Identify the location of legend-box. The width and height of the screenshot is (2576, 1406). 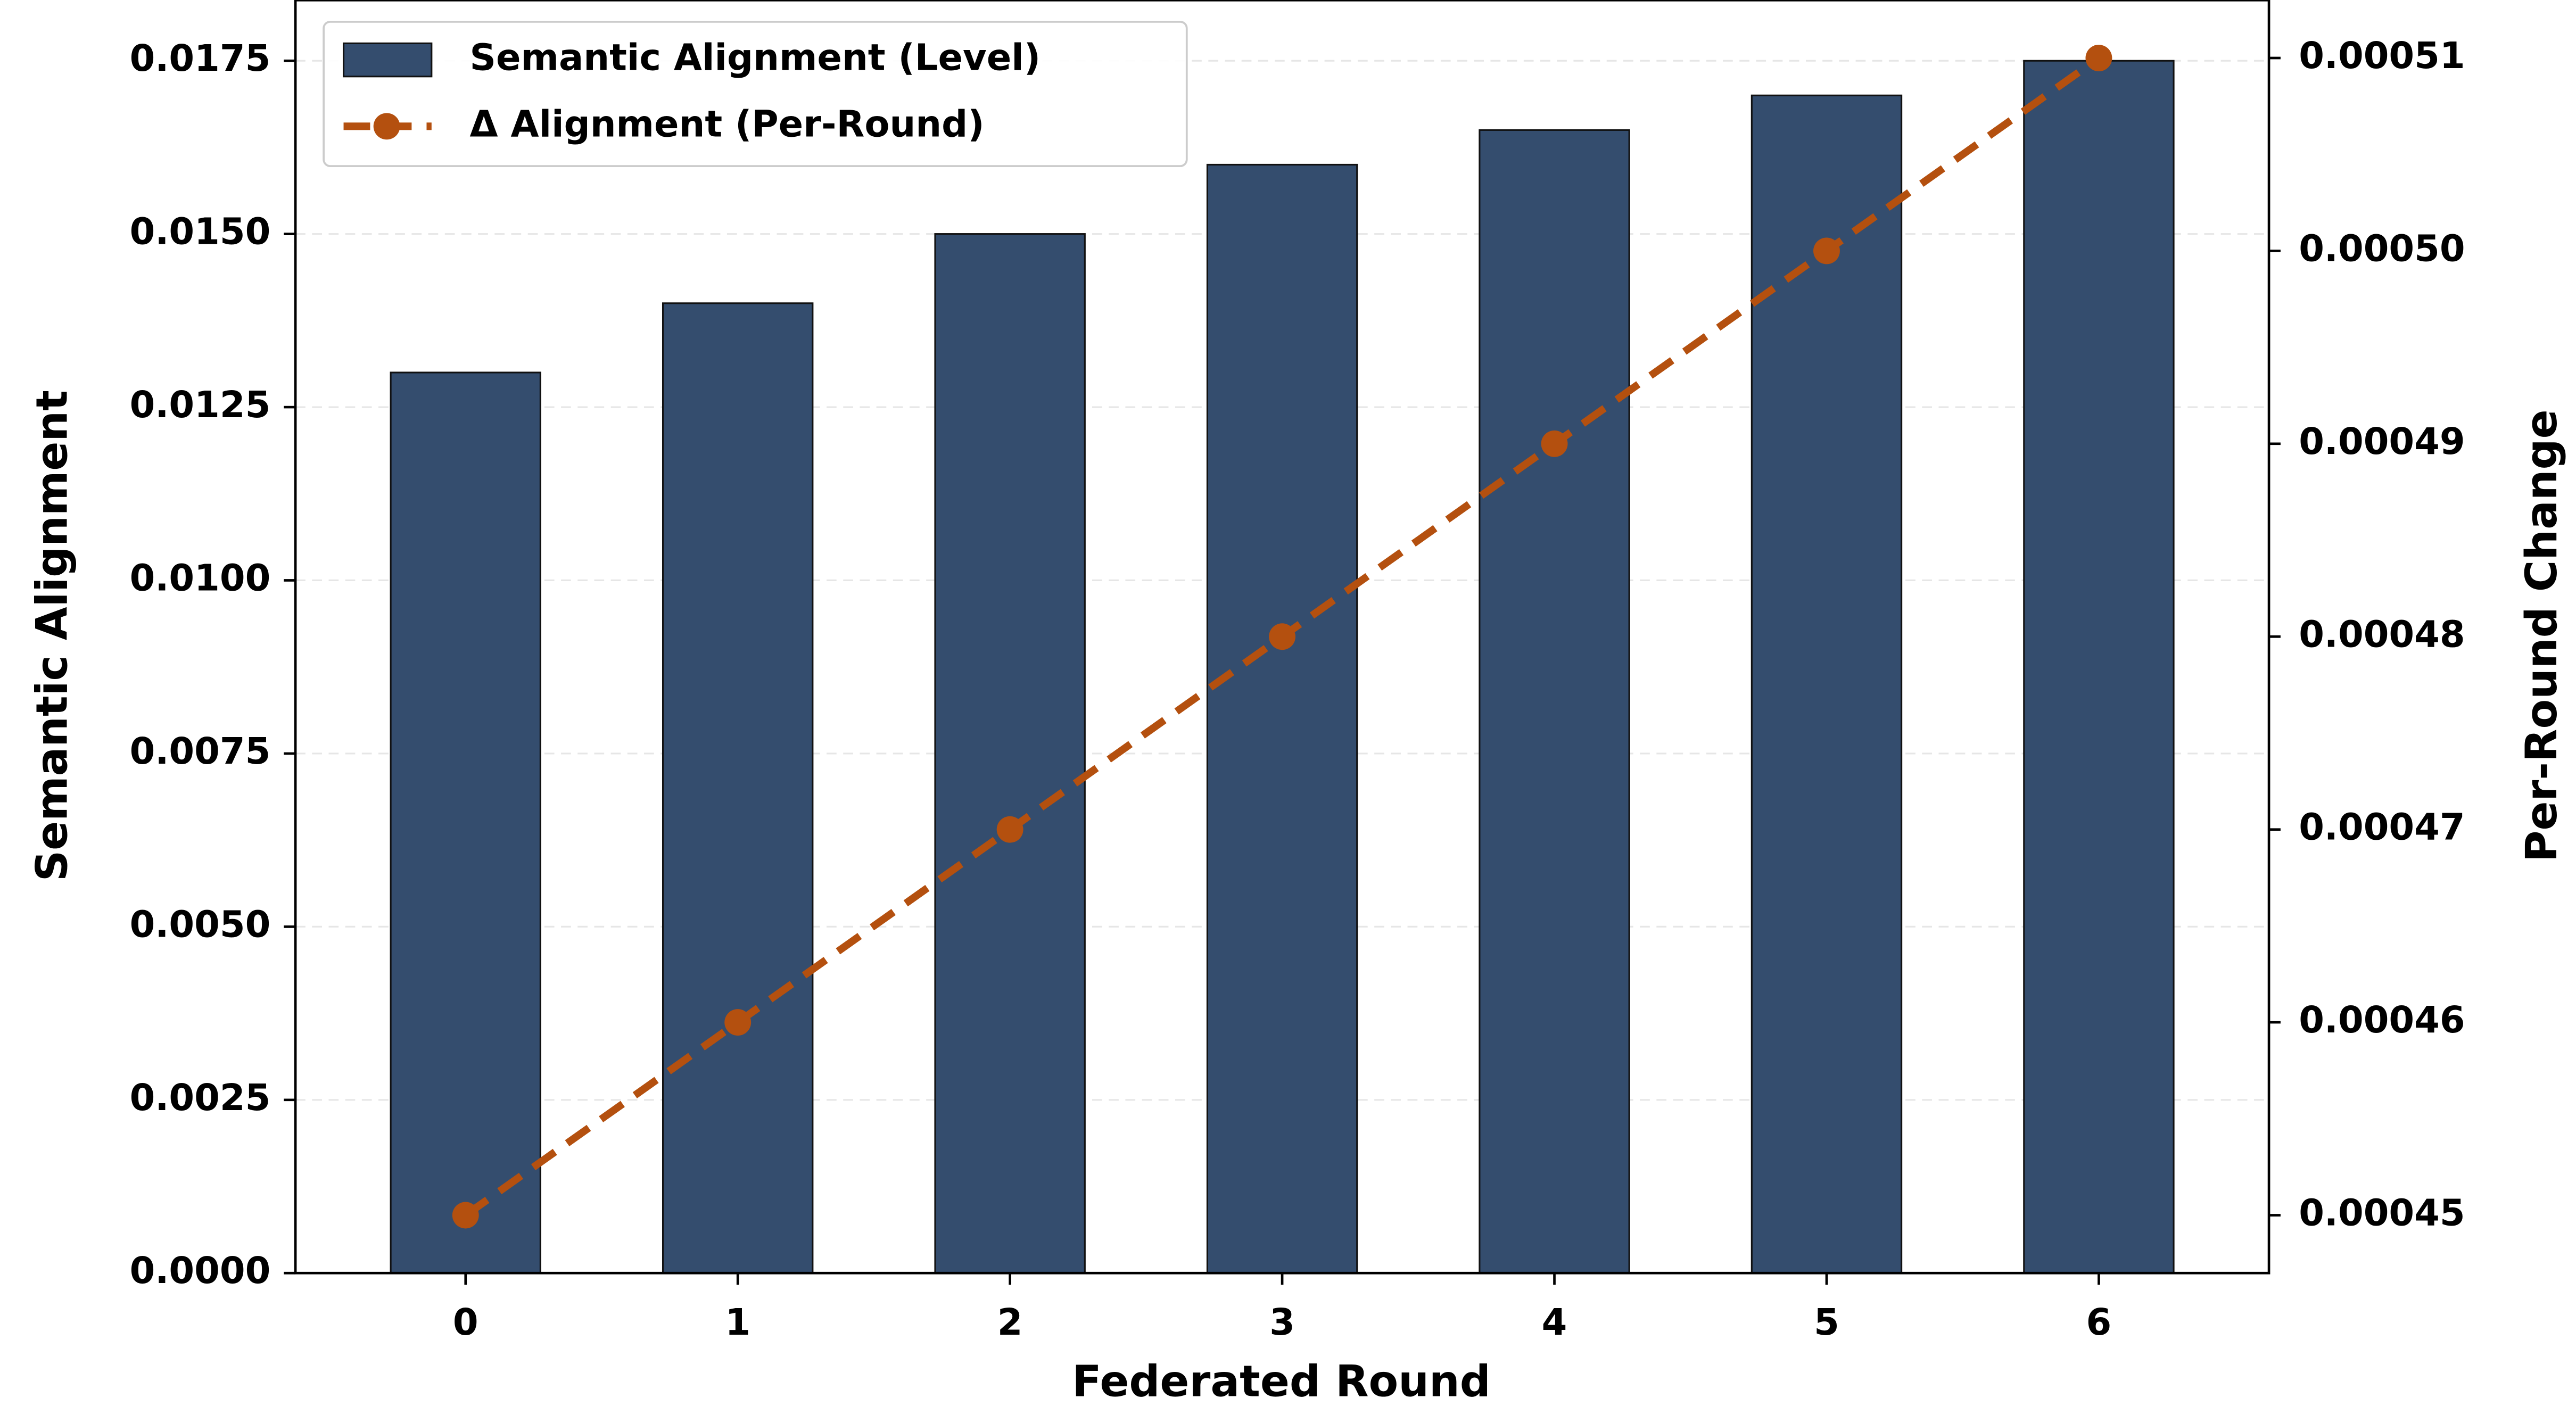
(755, 94).